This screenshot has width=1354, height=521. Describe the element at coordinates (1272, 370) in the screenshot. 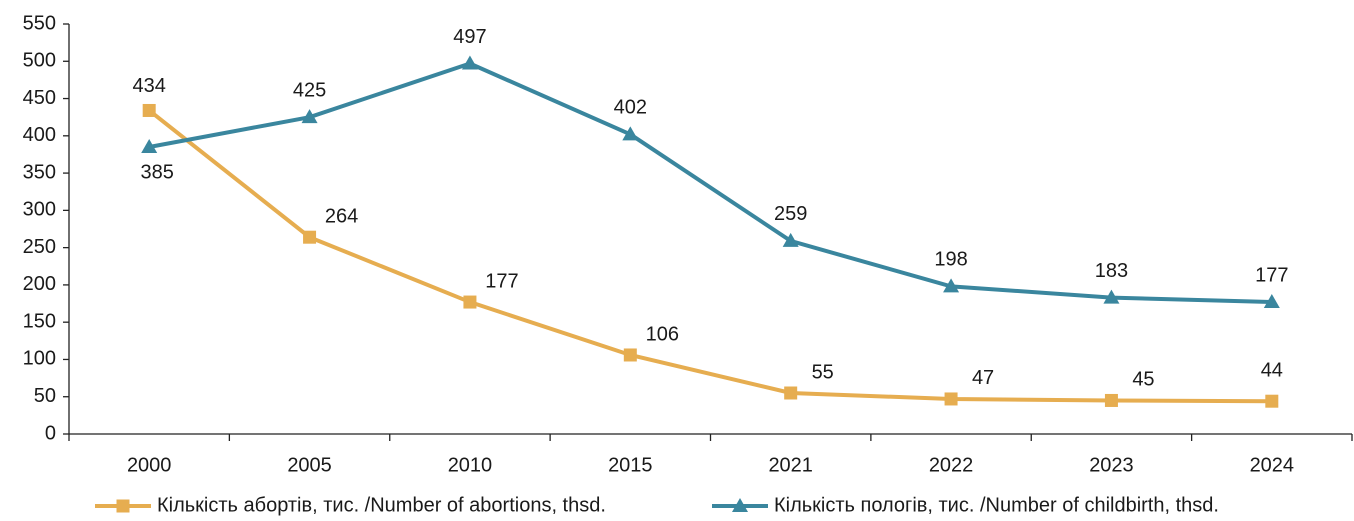

I see `data-label: 44` at that location.